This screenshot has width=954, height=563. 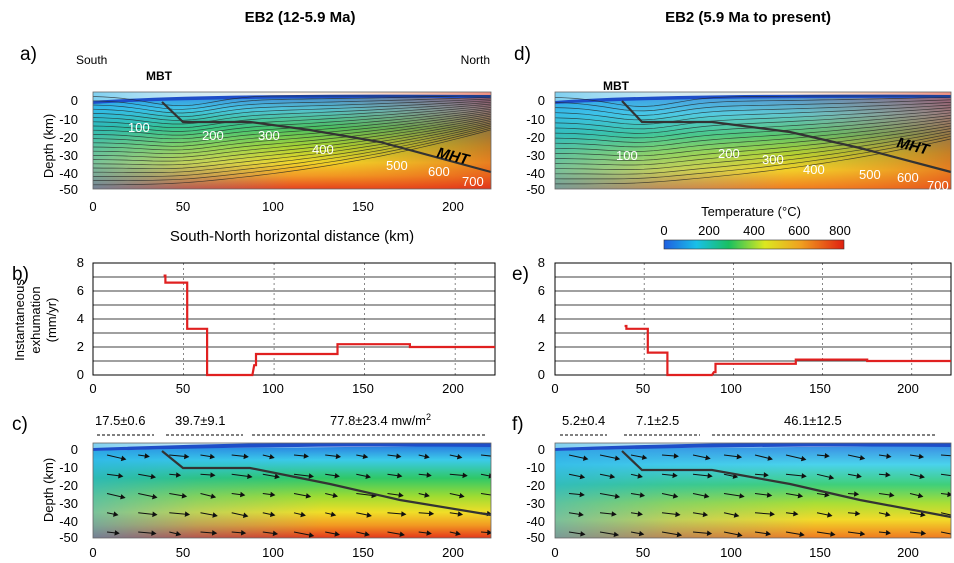 What do you see at coordinates (709, 230) in the screenshot?
I see `colorbar-tick: 200` at bounding box center [709, 230].